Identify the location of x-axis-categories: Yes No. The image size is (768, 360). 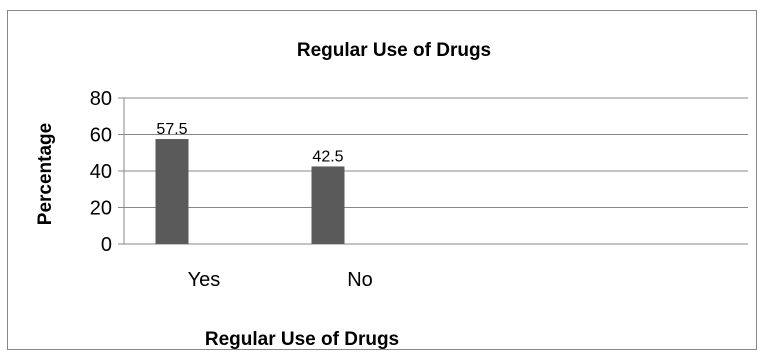
(280, 280).